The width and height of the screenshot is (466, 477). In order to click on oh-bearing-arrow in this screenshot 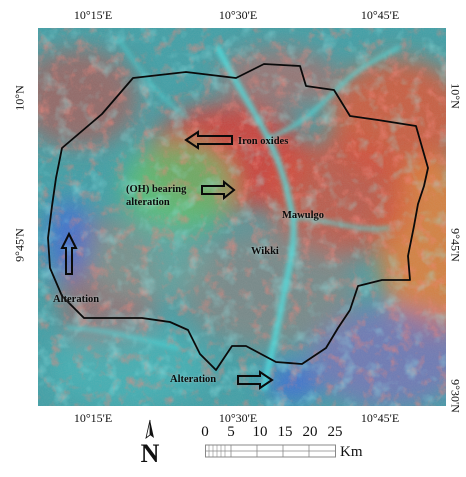, I will do `click(218, 190)`.